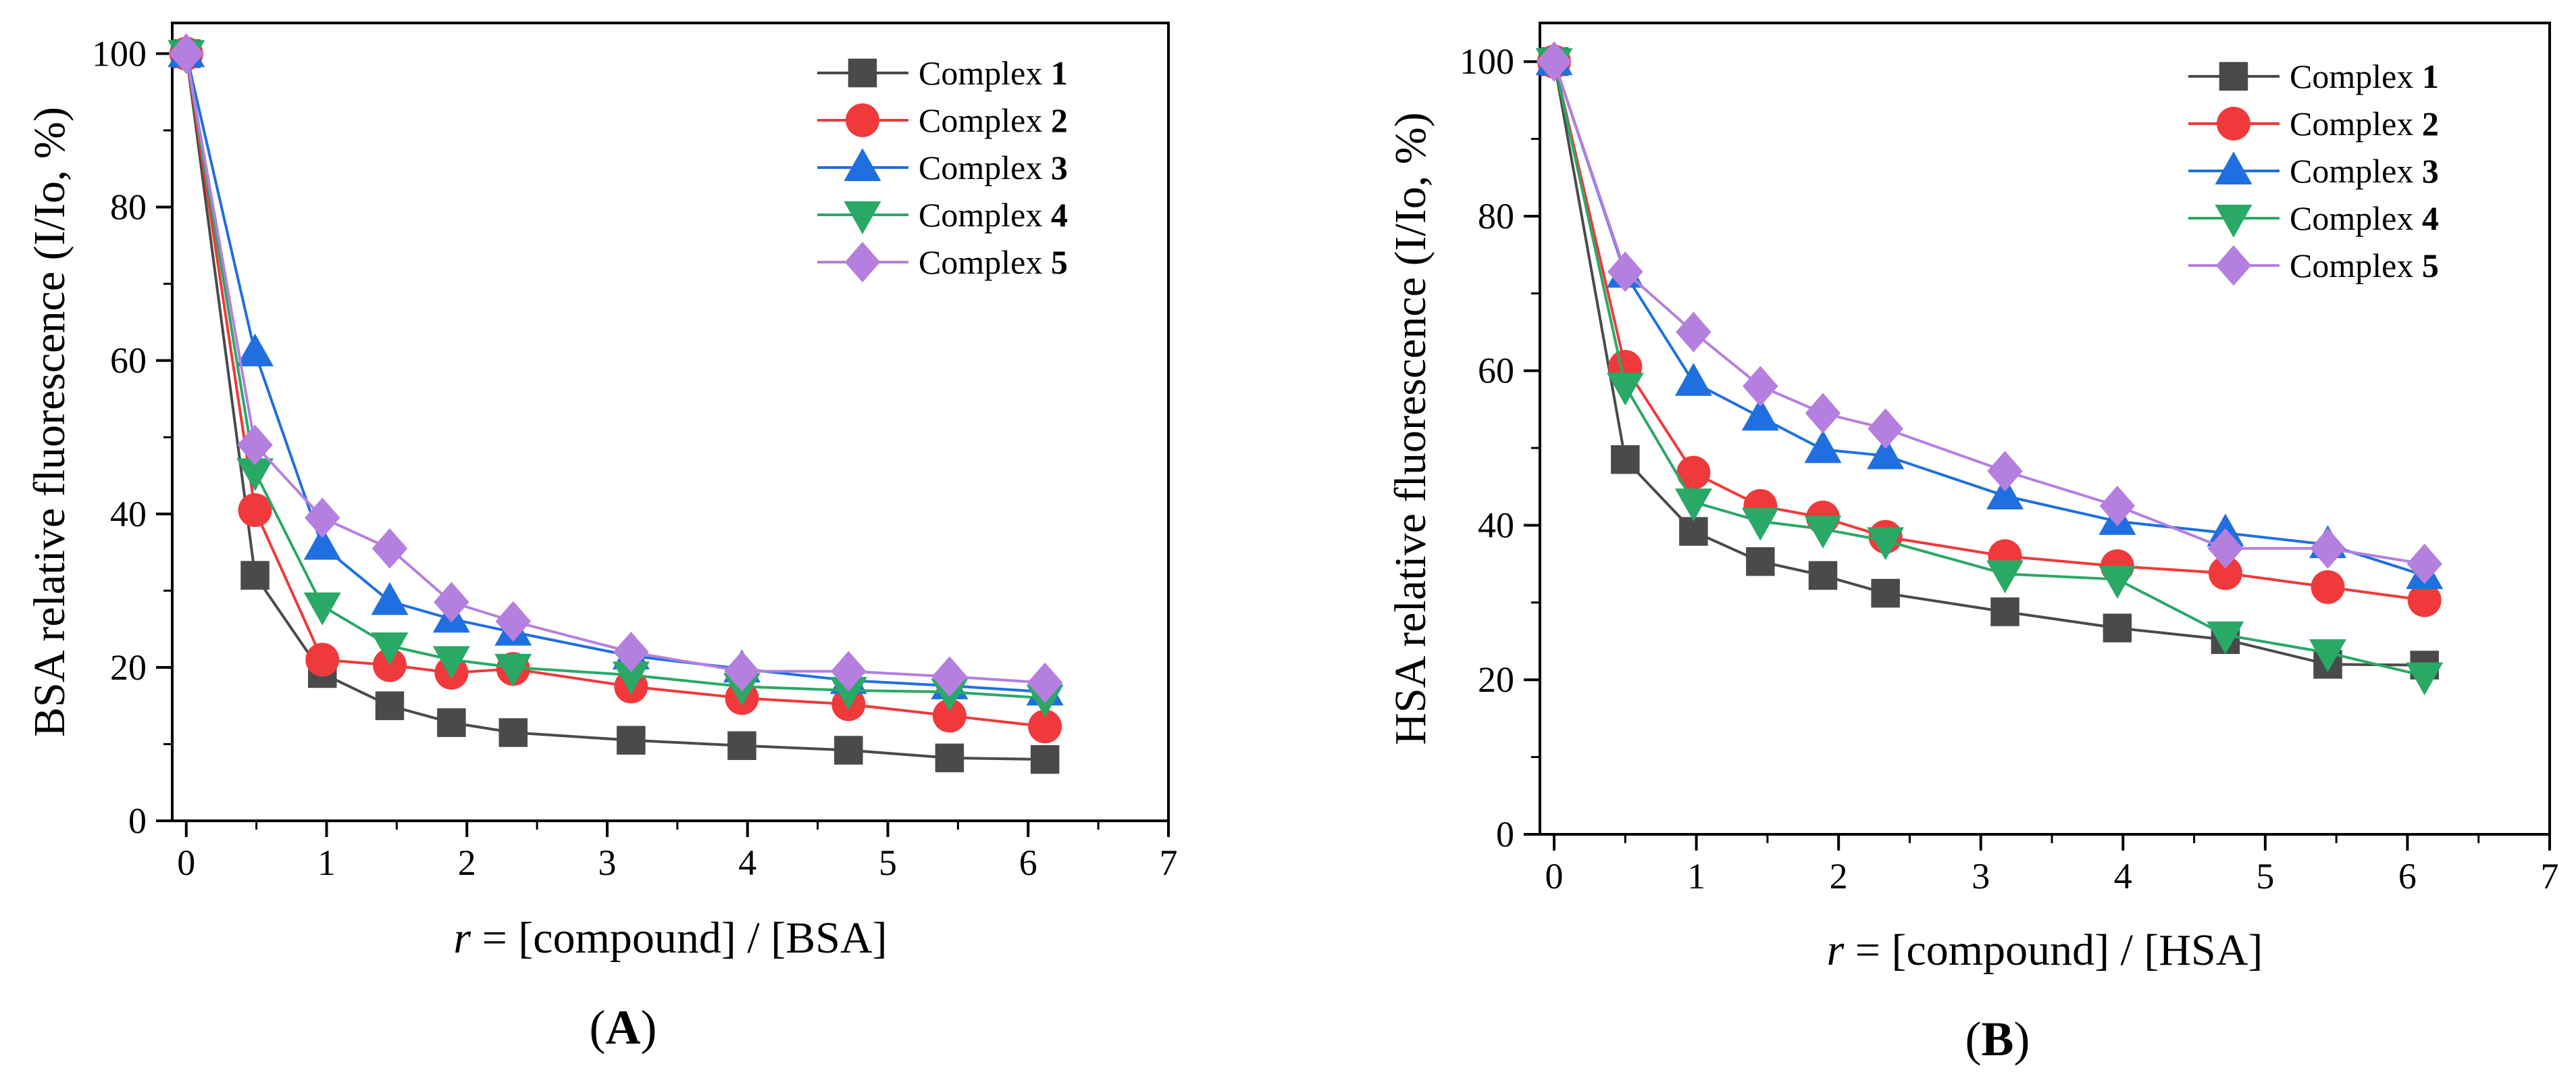  Describe the element at coordinates (186, 863) in the screenshot. I see `x-tick-label: 0` at that location.